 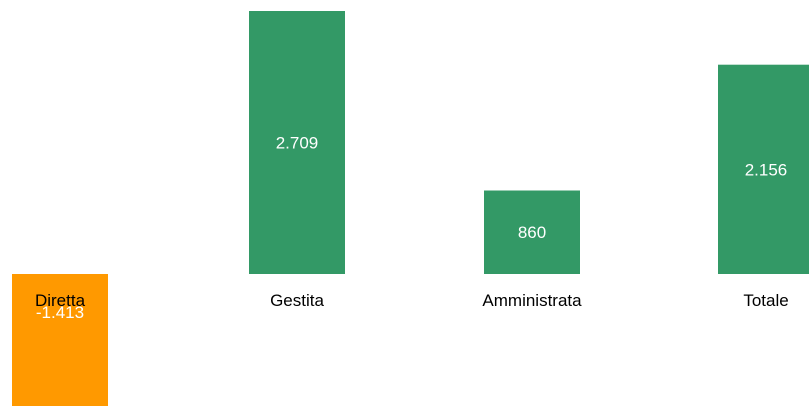 What do you see at coordinates (765, 300) in the screenshot?
I see `category-label-totale: Totale` at bounding box center [765, 300].